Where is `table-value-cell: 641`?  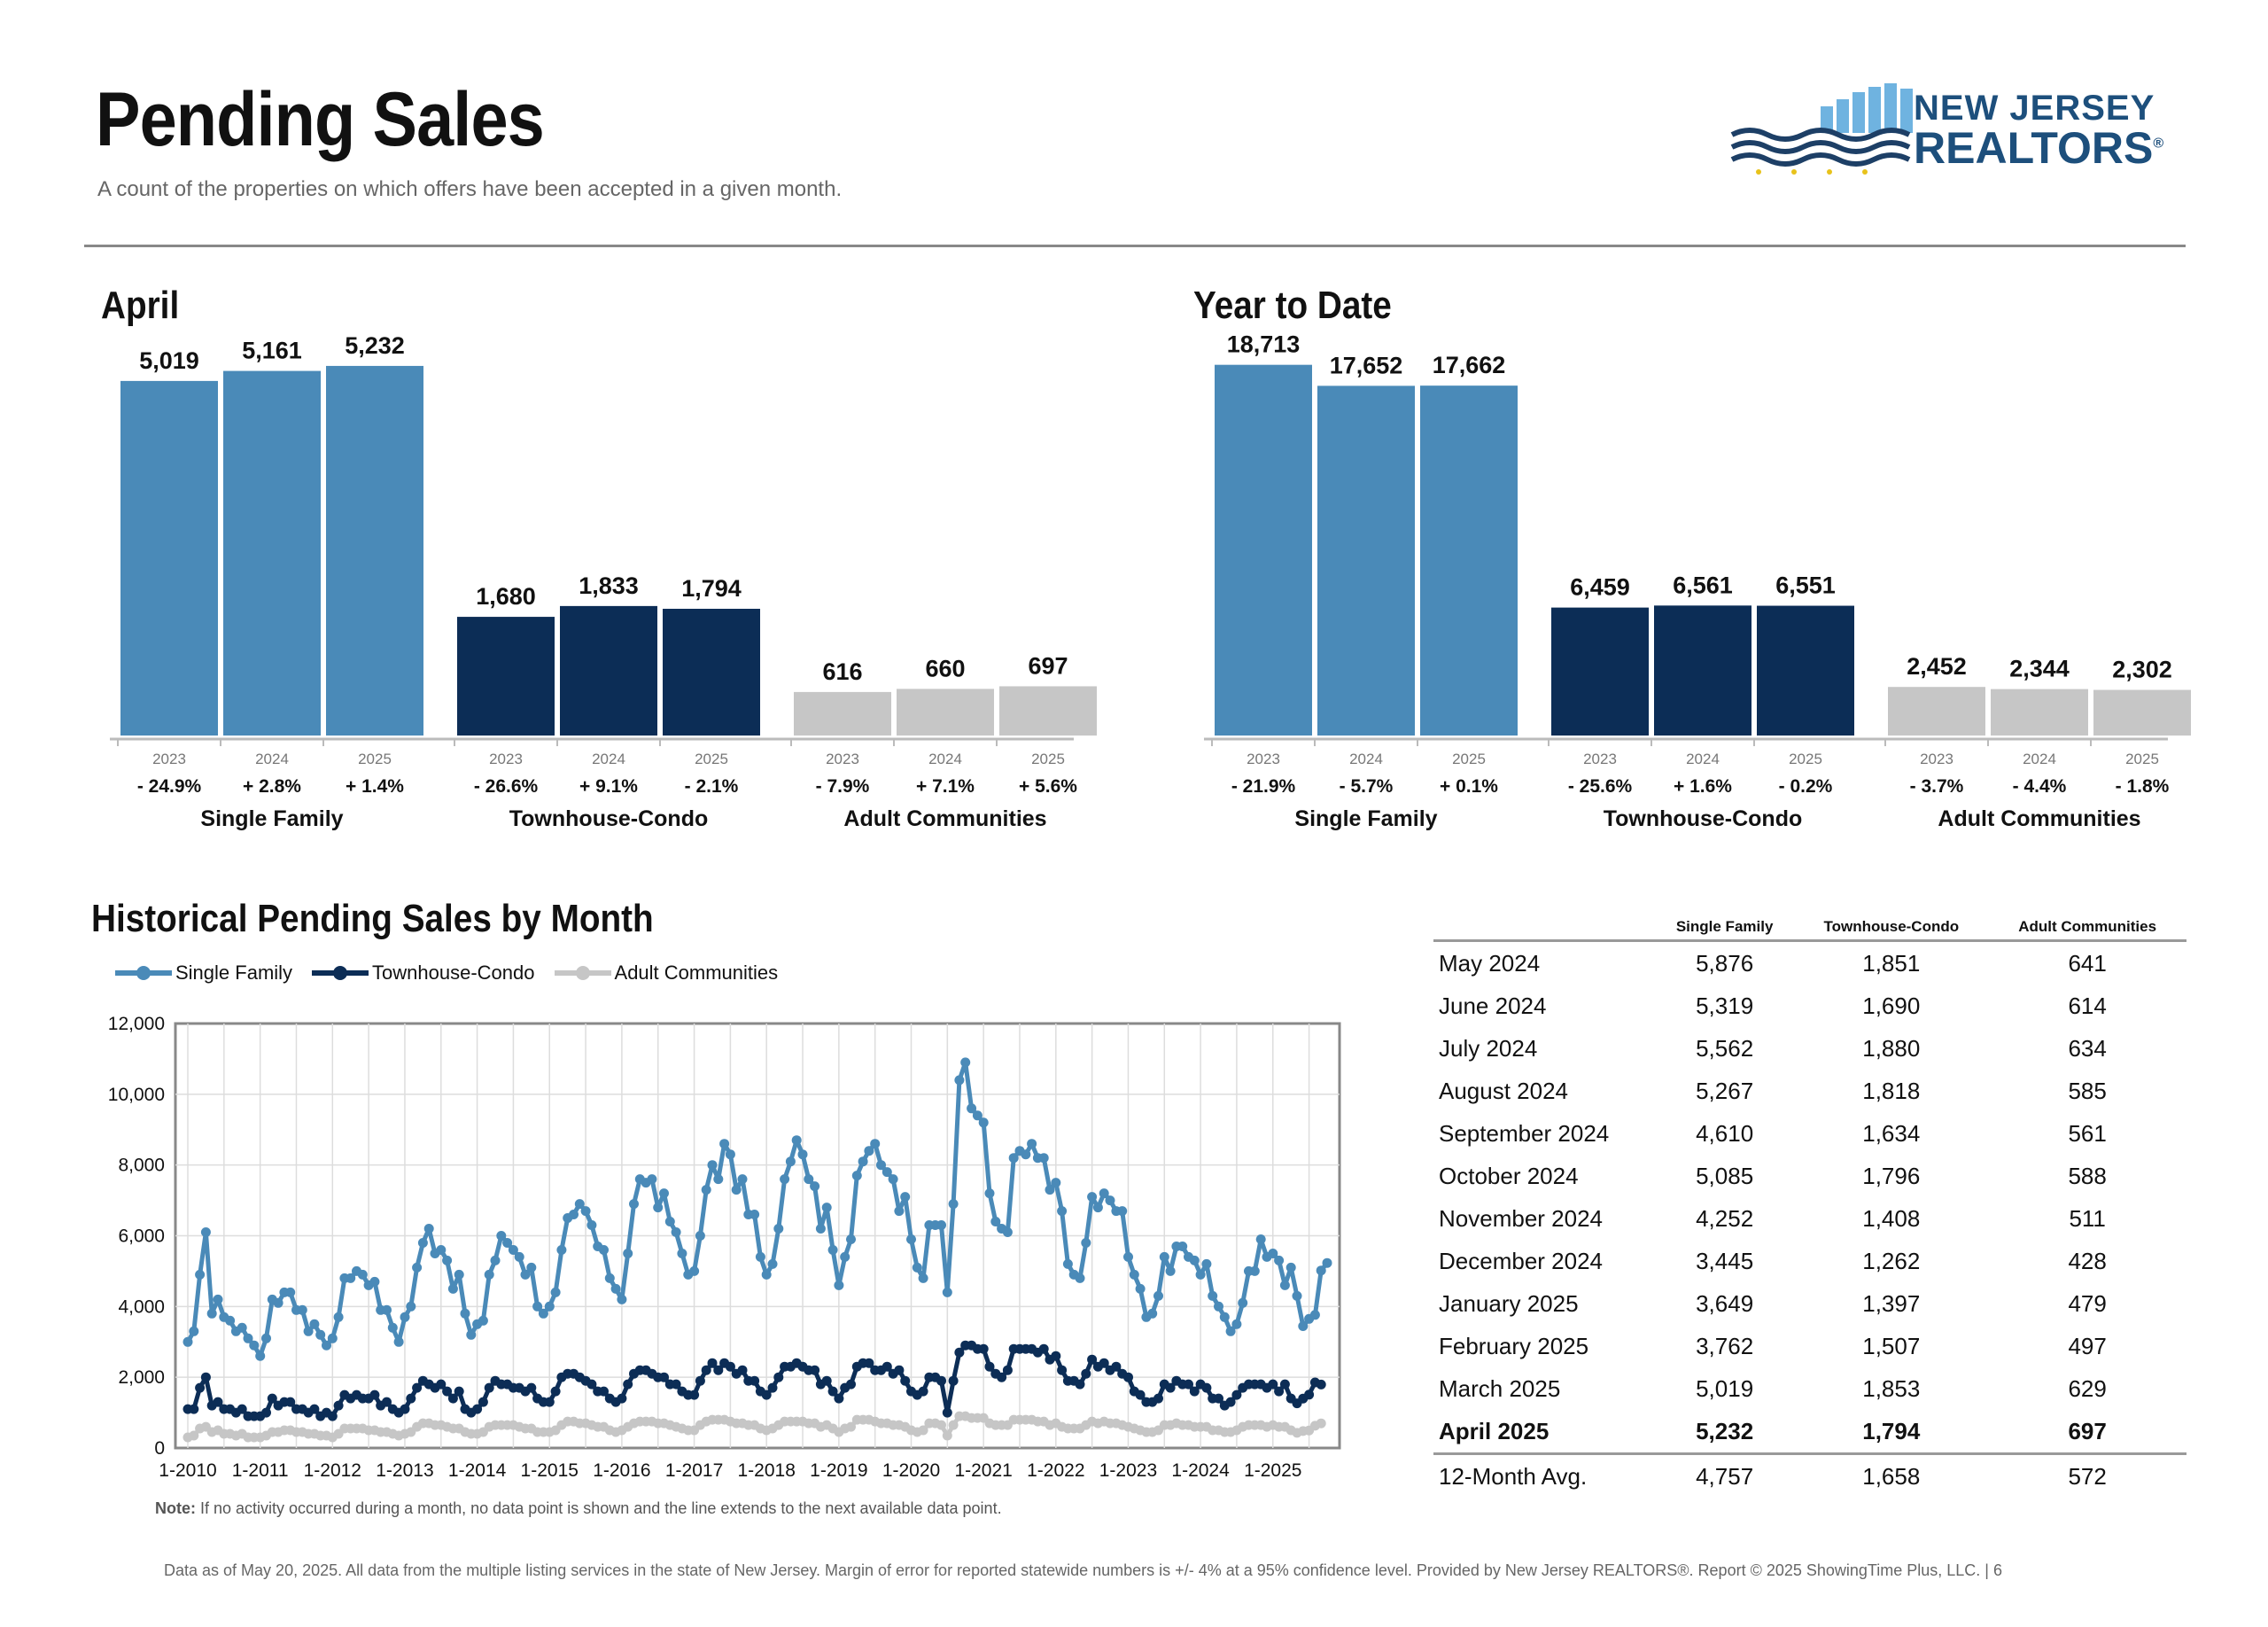
table-value-cell: 641 is located at coordinates (2087, 963).